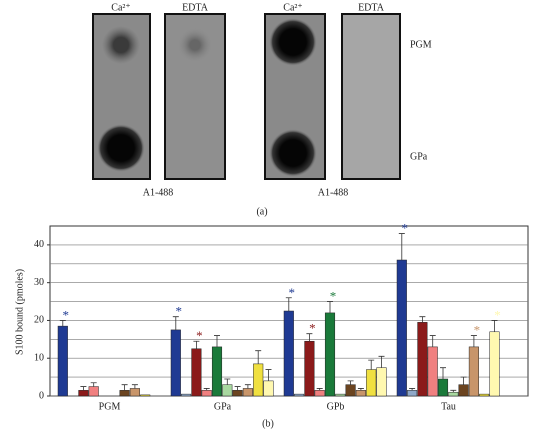 This screenshot has width=534, height=434. What do you see at coordinates (448, 406) in the screenshot?
I see `x-tick-label: Tau` at bounding box center [448, 406].